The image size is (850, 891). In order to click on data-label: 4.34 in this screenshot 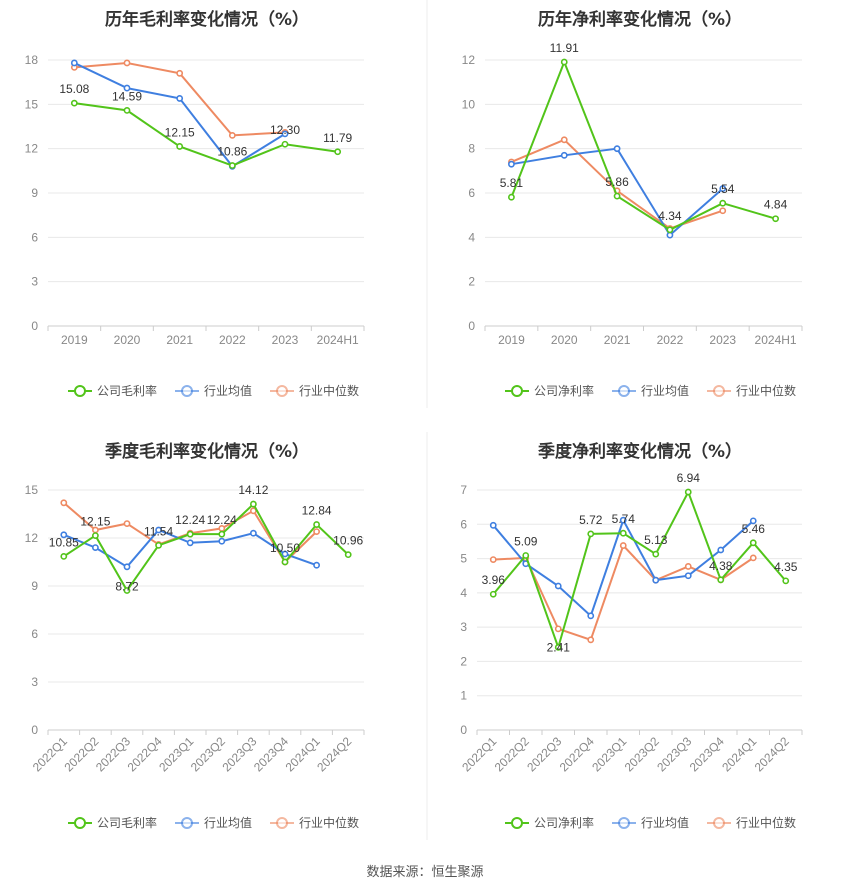, I will do `click(670, 216)`.